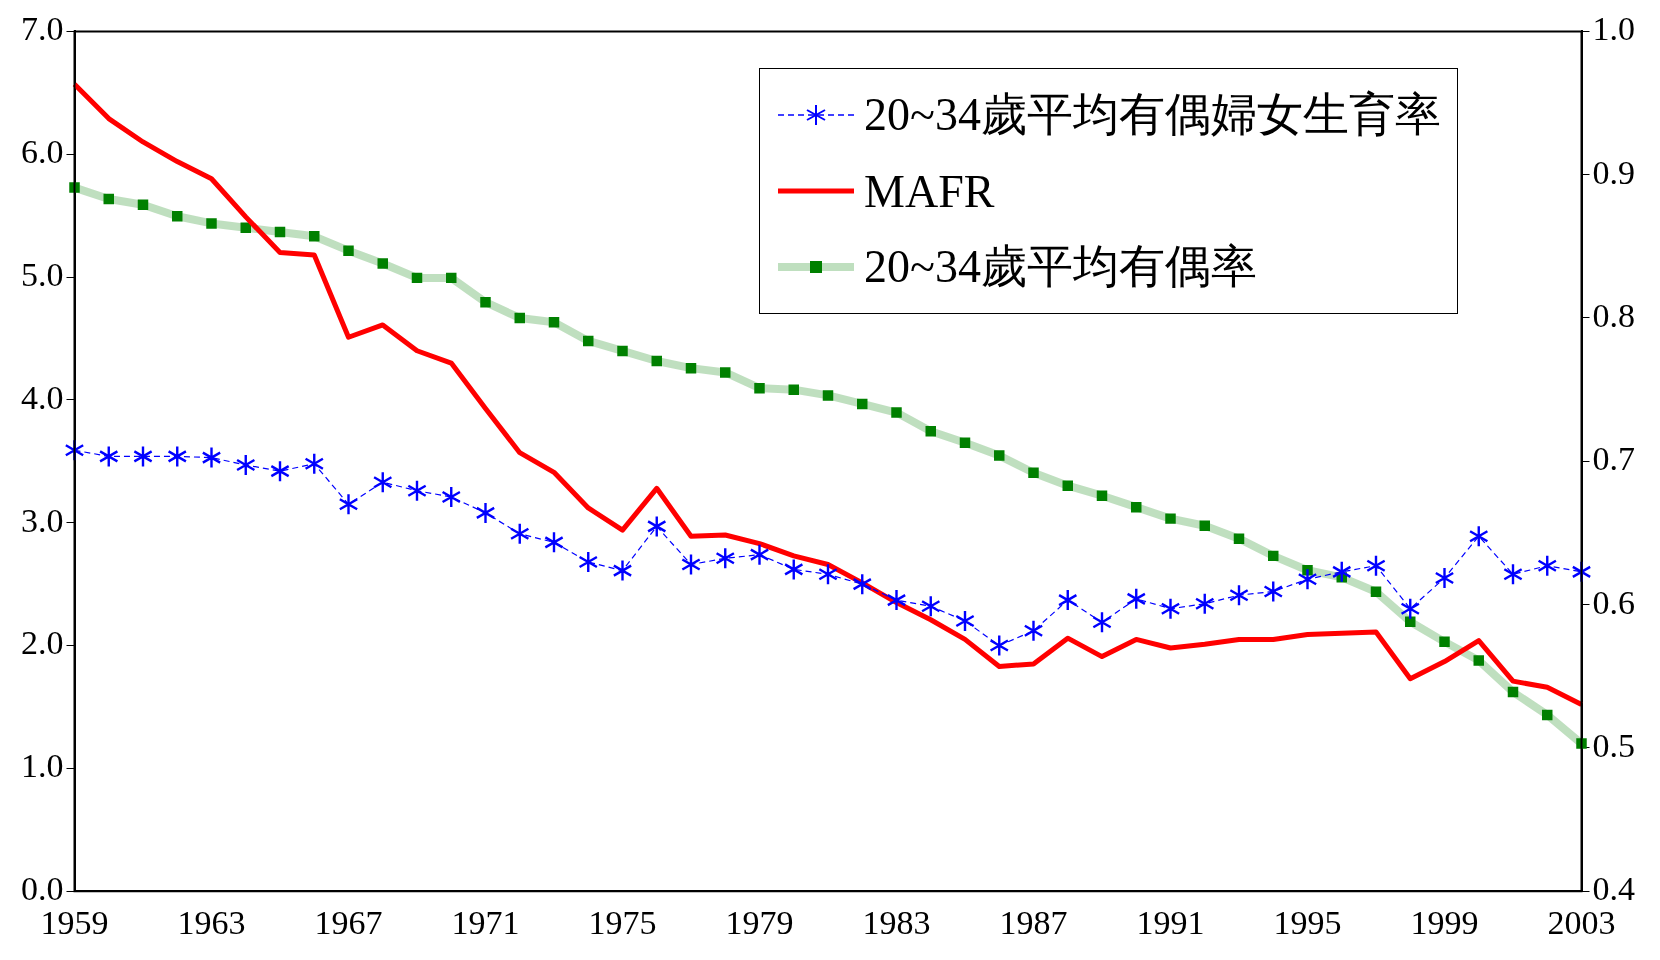 The width and height of the screenshot is (1660, 960). What do you see at coordinates (485, 922) in the screenshot?
I see `x-tick-label: 1971` at bounding box center [485, 922].